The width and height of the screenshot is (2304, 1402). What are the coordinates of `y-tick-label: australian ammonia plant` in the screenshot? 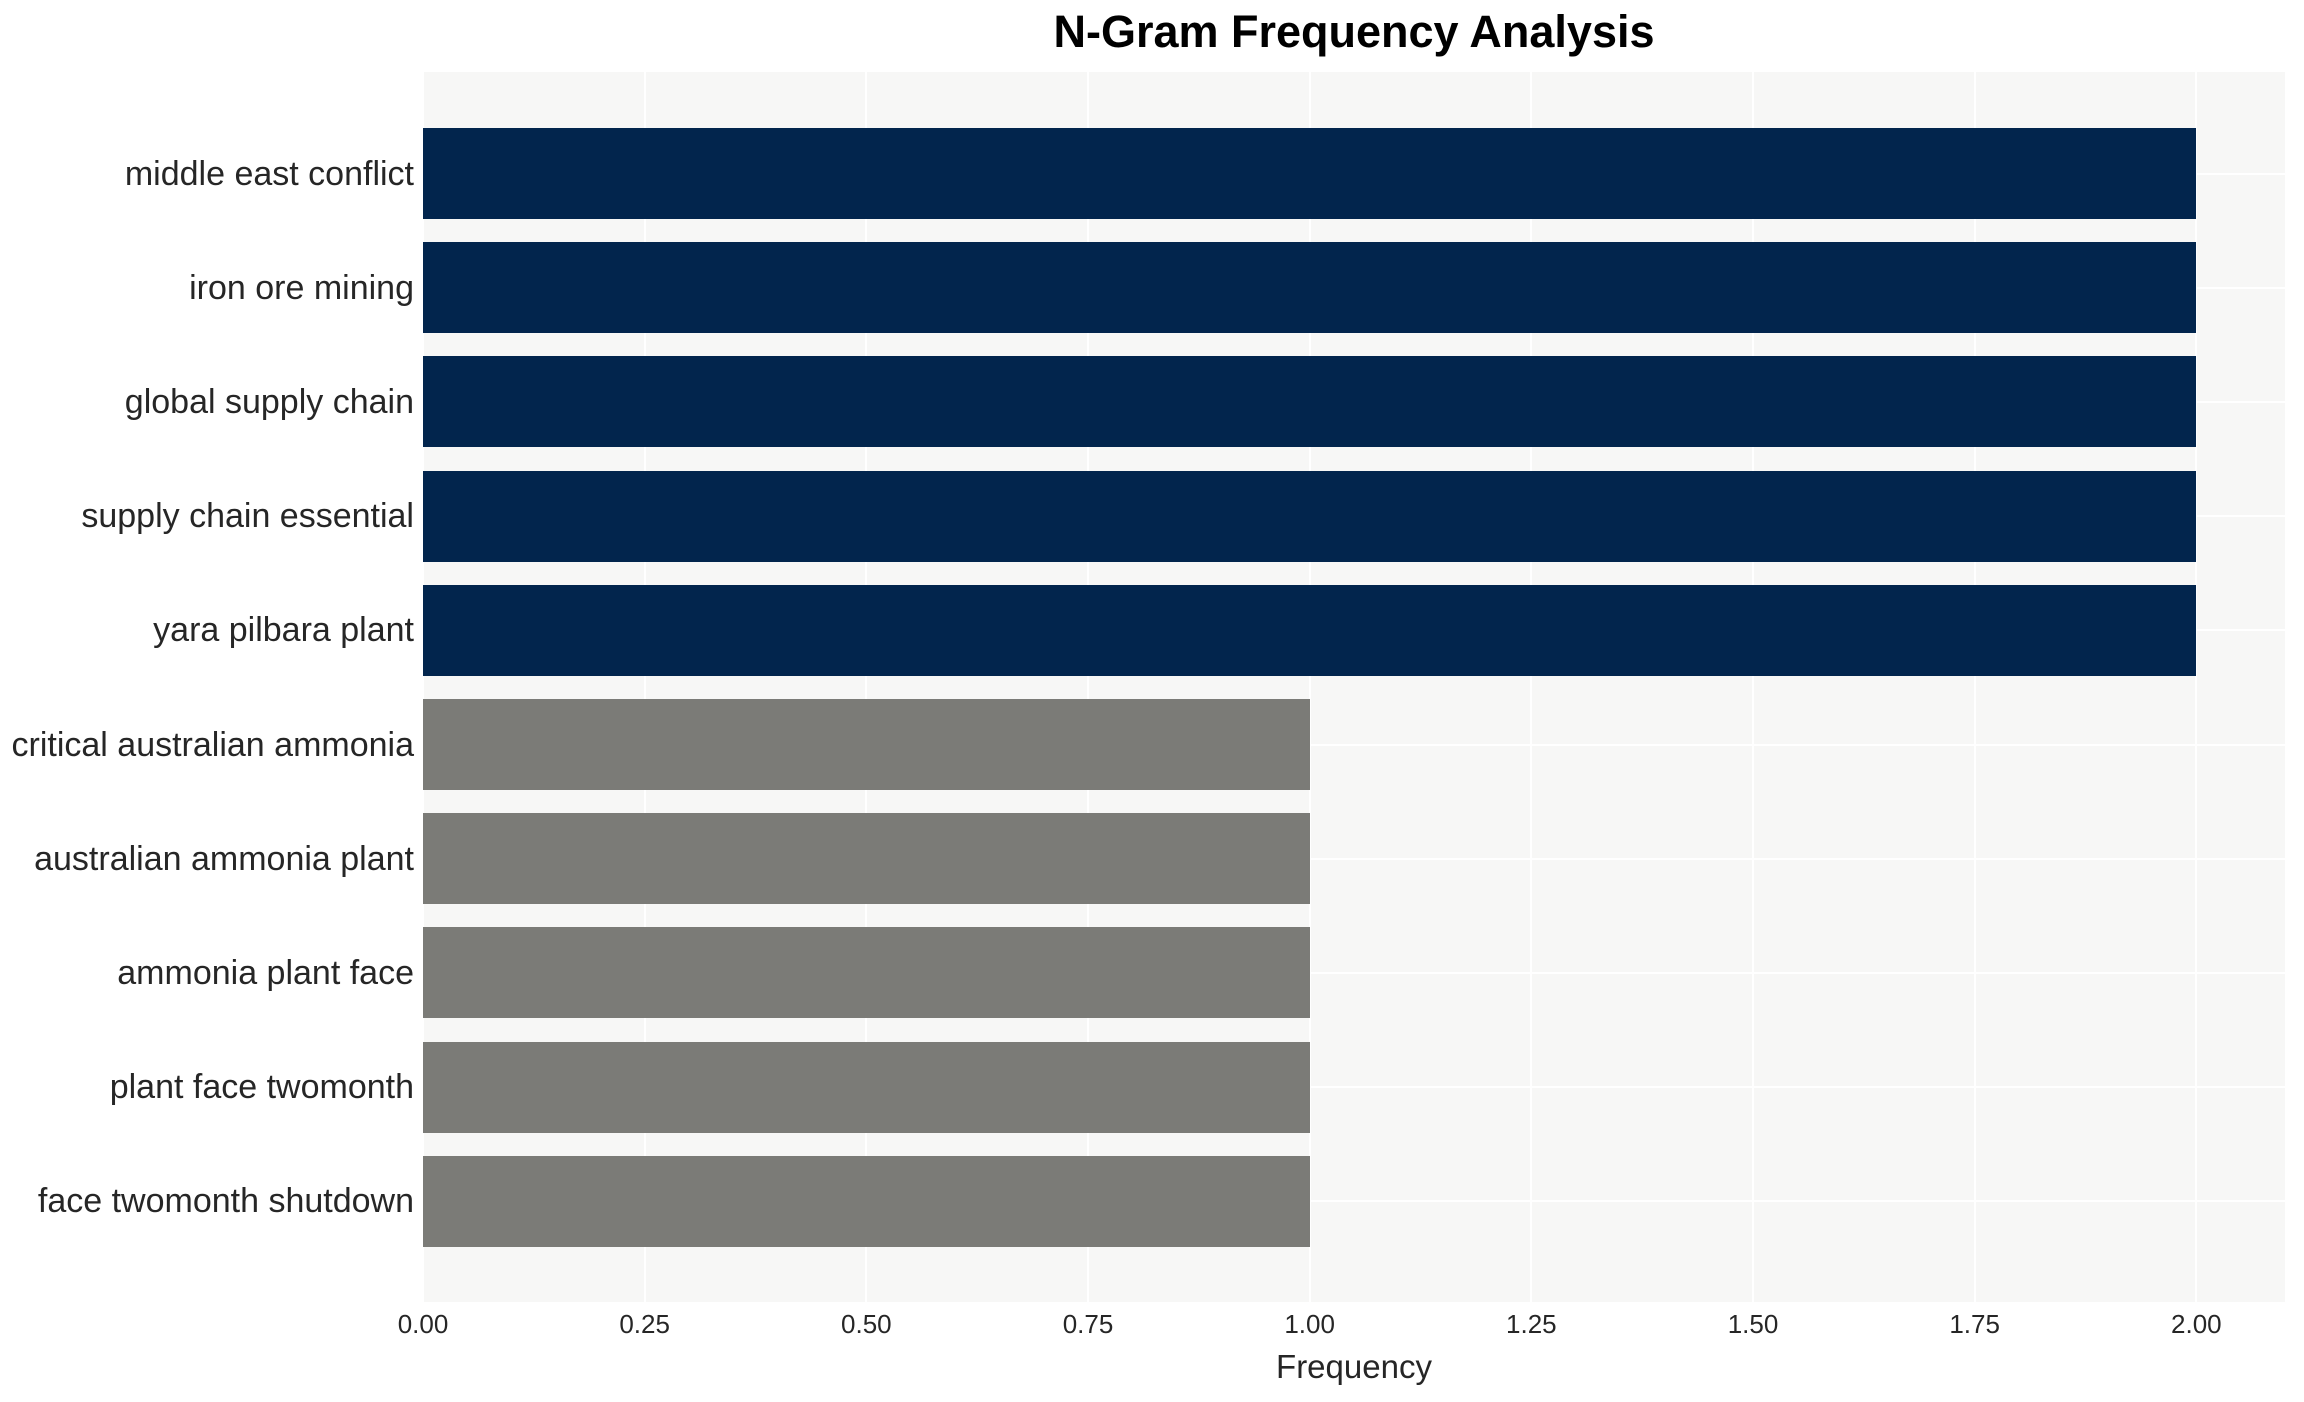 It's located at (224, 858).